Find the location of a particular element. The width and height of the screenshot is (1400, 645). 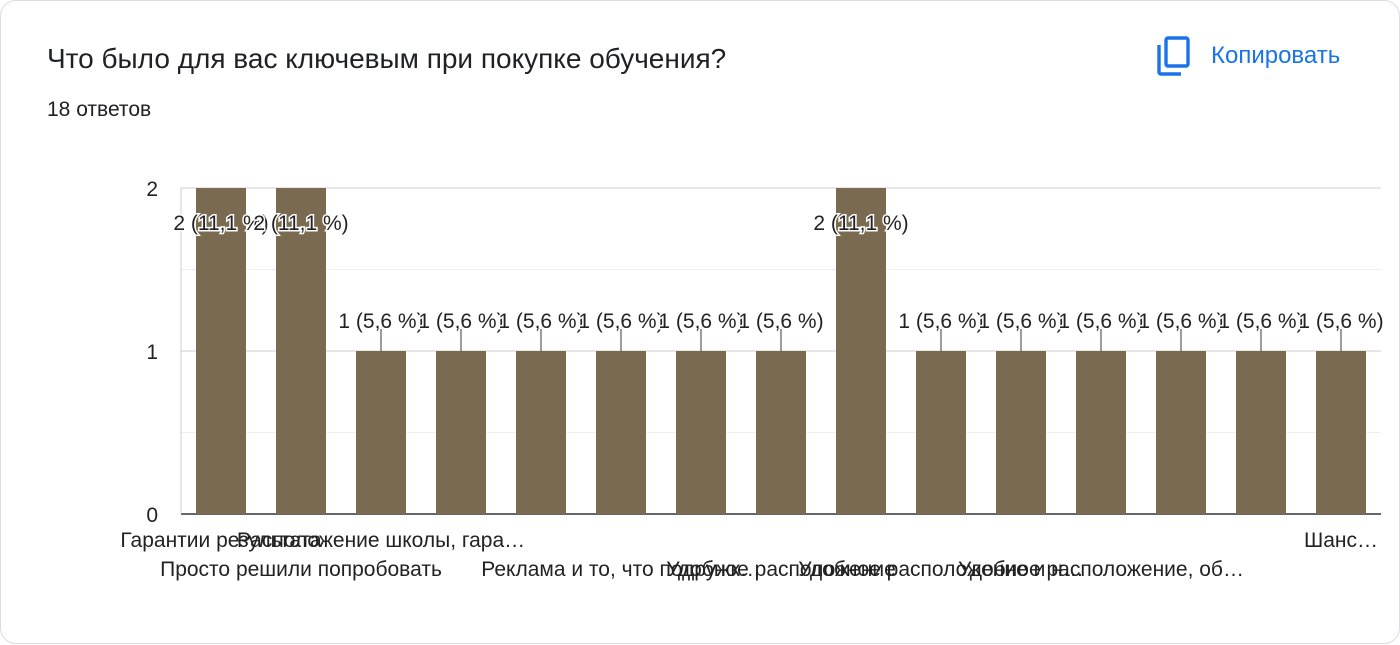

y-tick-label: 1 is located at coordinates (152, 352).